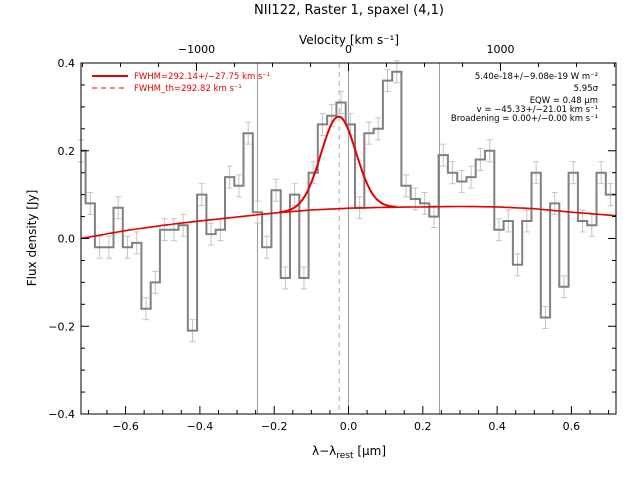 Image resolution: width=640 pixels, height=480 pixels. What do you see at coordinates (348, 57) in the screenshot?
I see `top-axis: −1000 0 1000` at bounding box center [348, 57].